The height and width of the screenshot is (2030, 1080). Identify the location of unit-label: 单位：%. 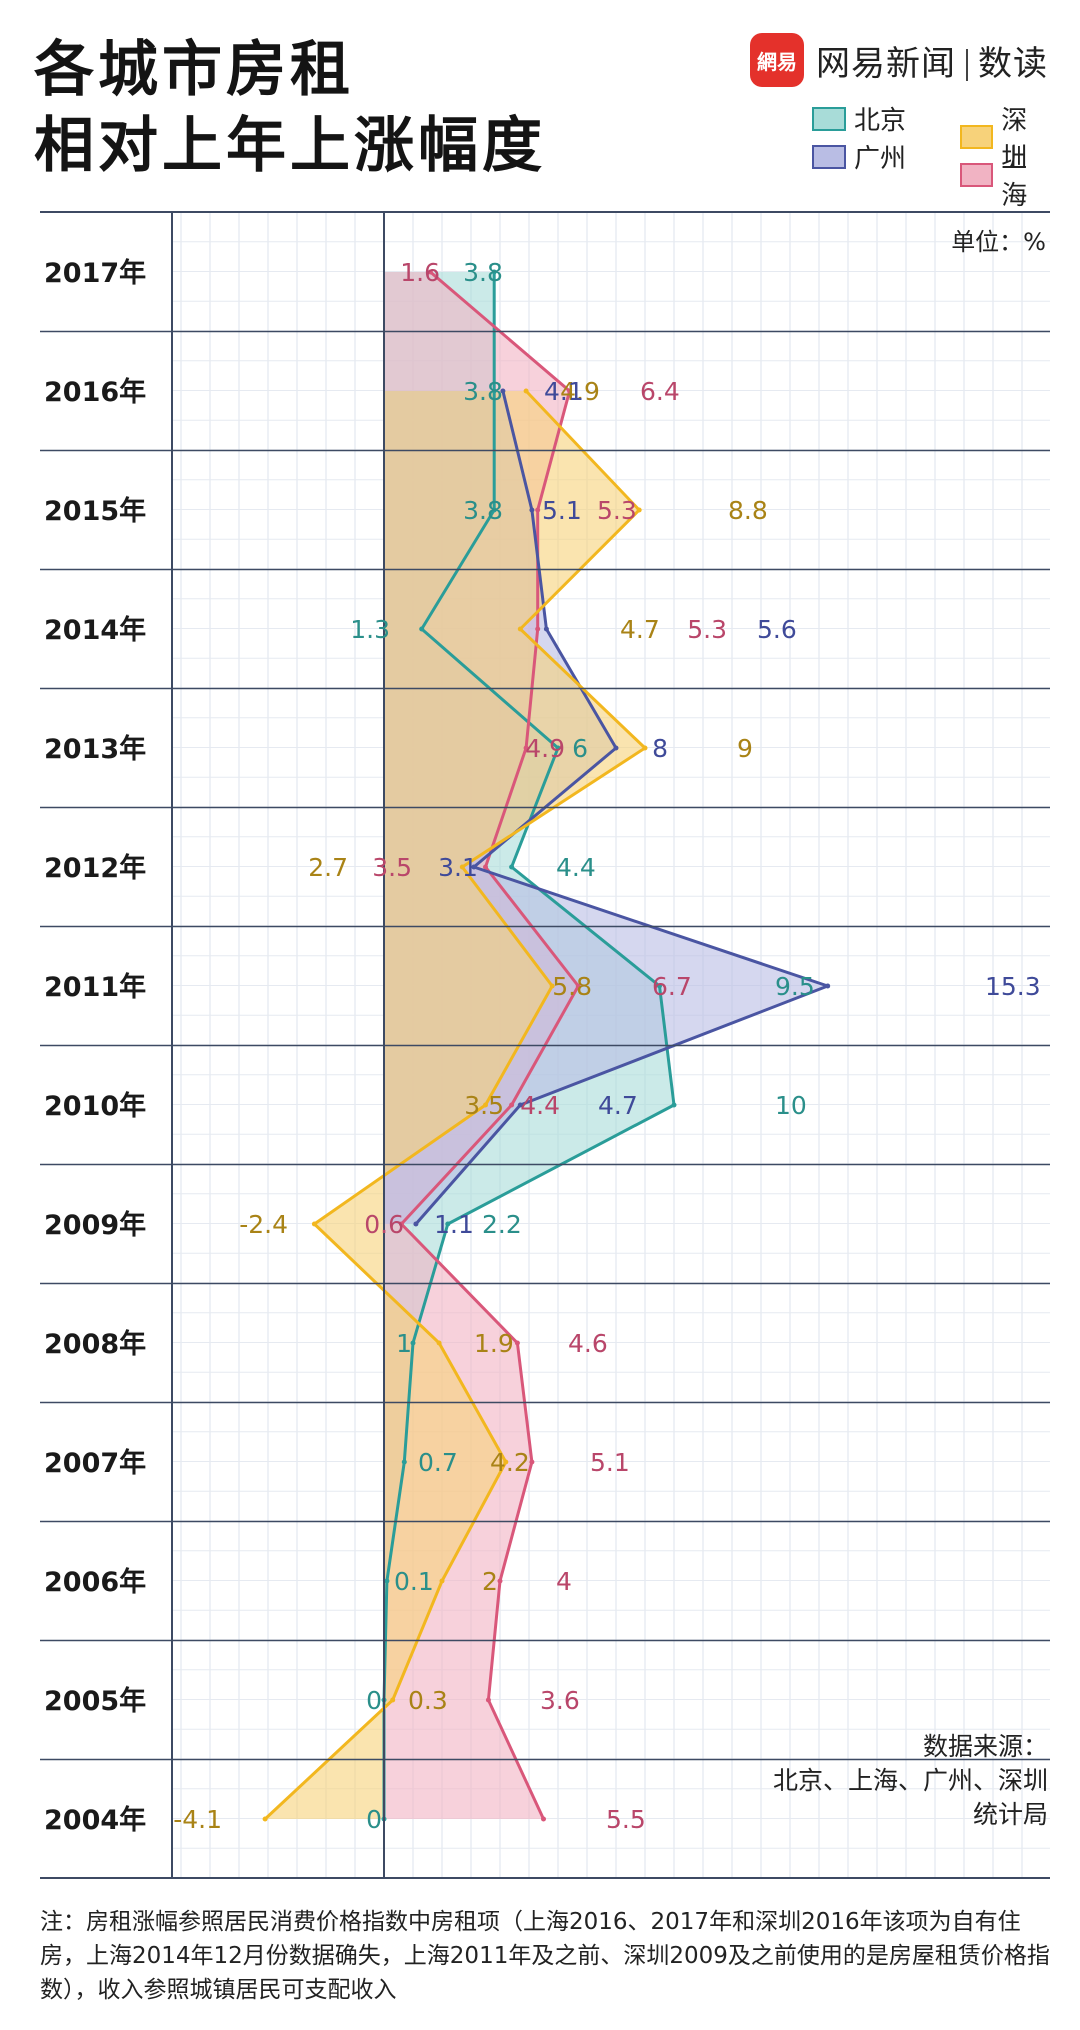
(998, 242).